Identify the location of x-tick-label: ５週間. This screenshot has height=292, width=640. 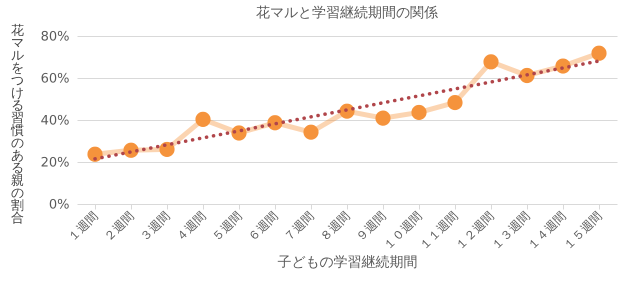
(226, 226).